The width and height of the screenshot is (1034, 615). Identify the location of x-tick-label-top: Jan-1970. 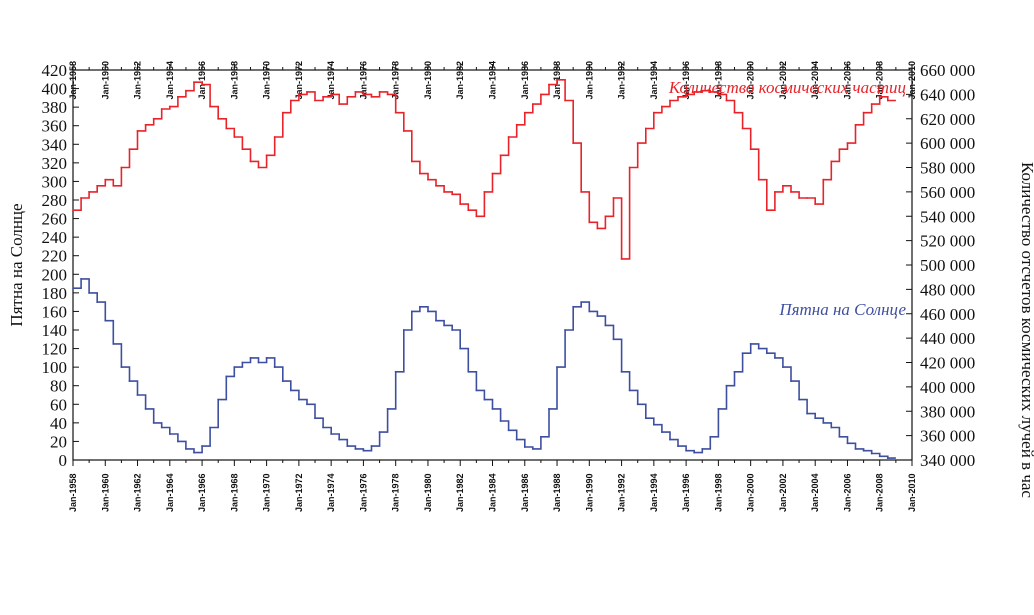
(267, 80).